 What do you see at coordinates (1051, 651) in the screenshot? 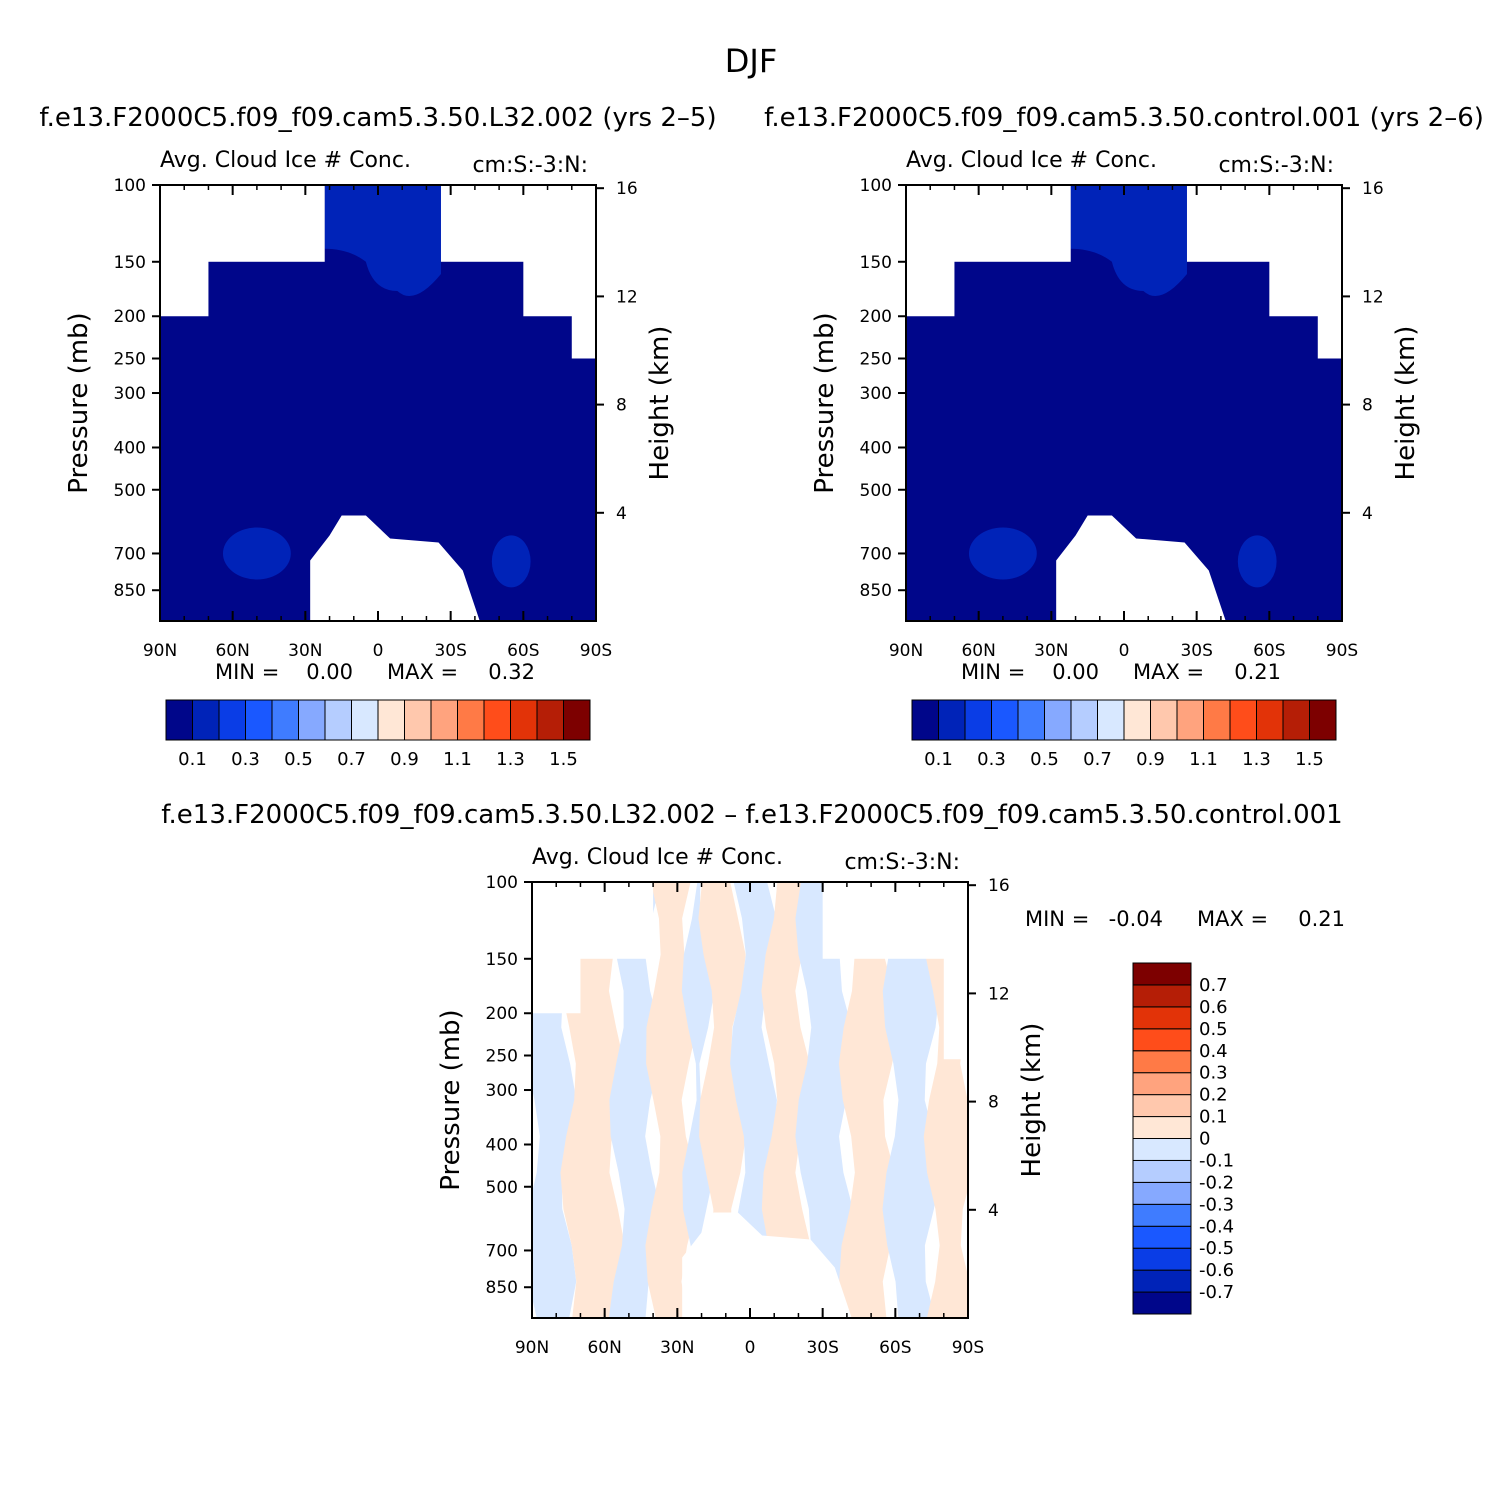
I see `x-tick-label: 30N` at bounding box center [1051, 651].